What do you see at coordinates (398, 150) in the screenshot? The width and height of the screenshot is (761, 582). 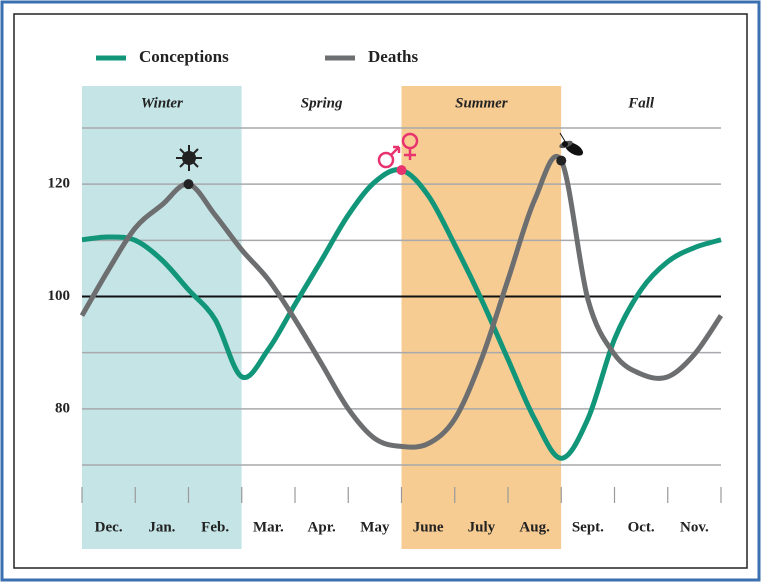 I see `sex-symbols-icon` at bounding box center [398, 150].